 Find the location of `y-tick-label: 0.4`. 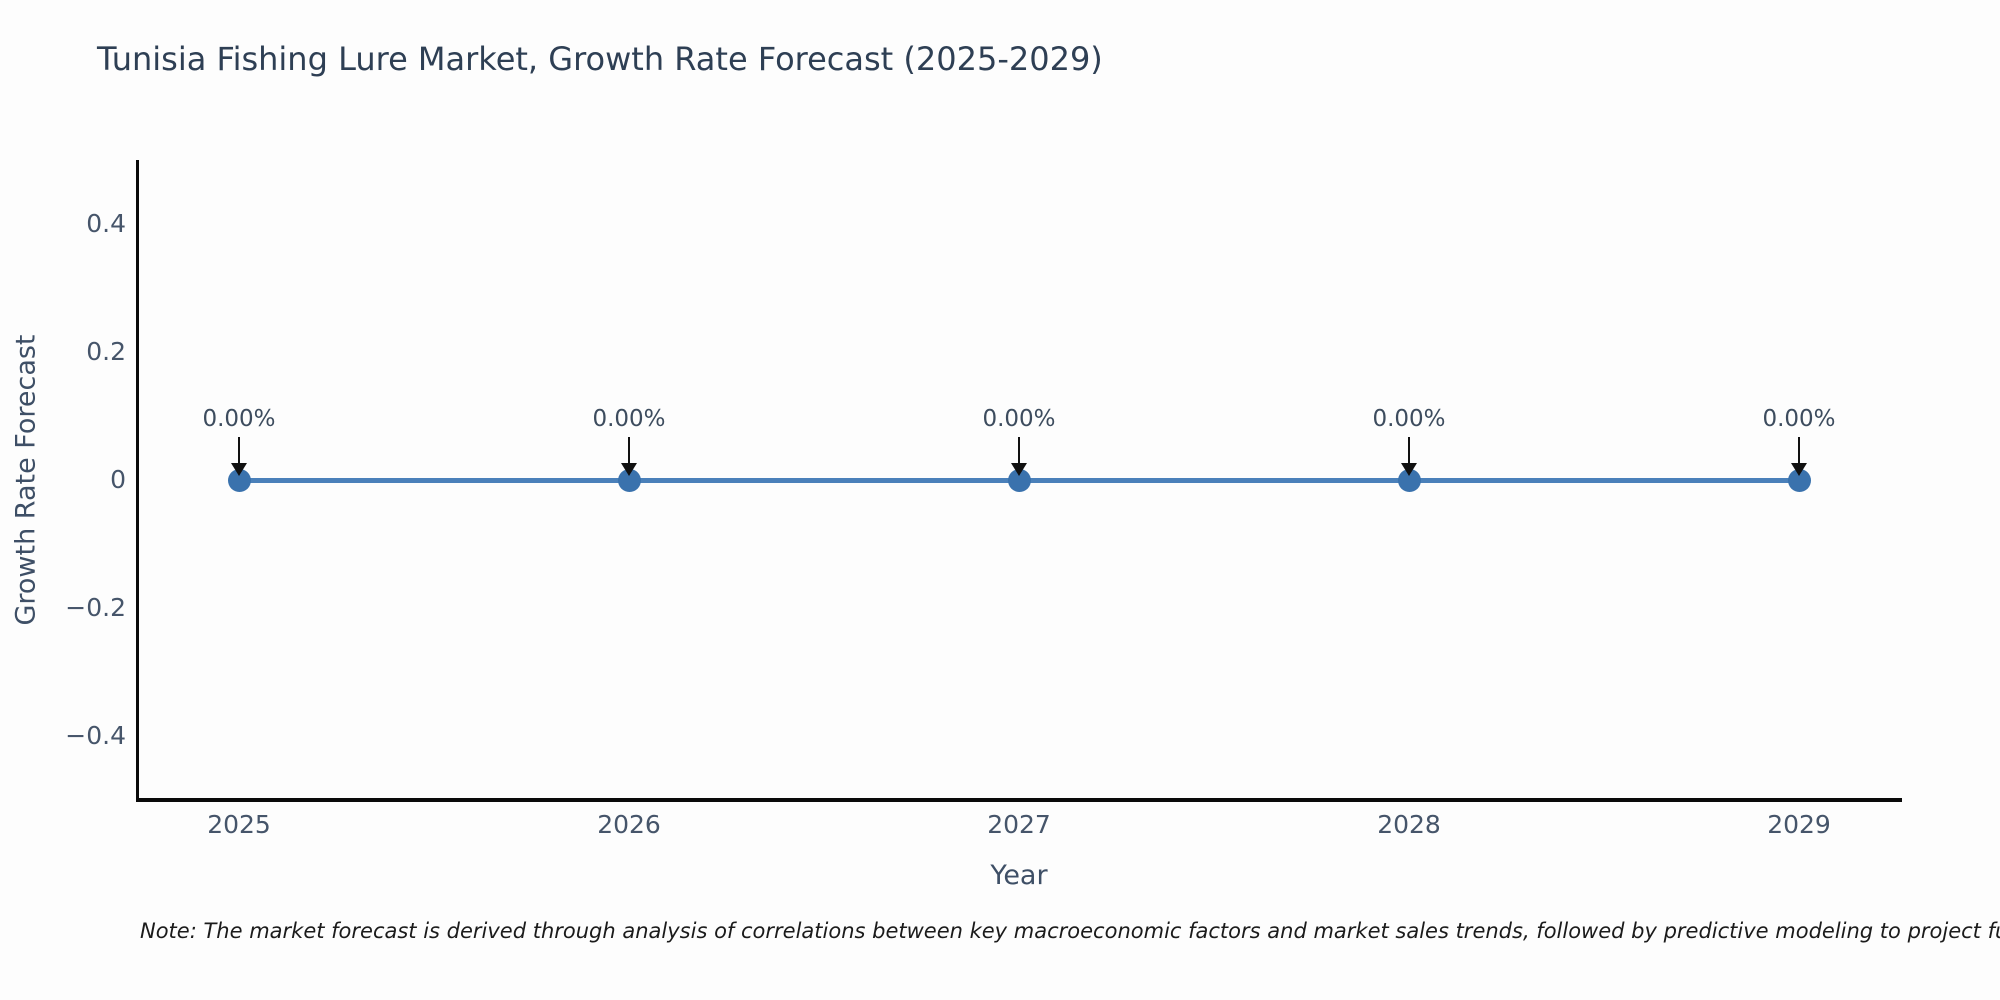

y-tick-label: 0.4 is located at coordinates (106, 223).